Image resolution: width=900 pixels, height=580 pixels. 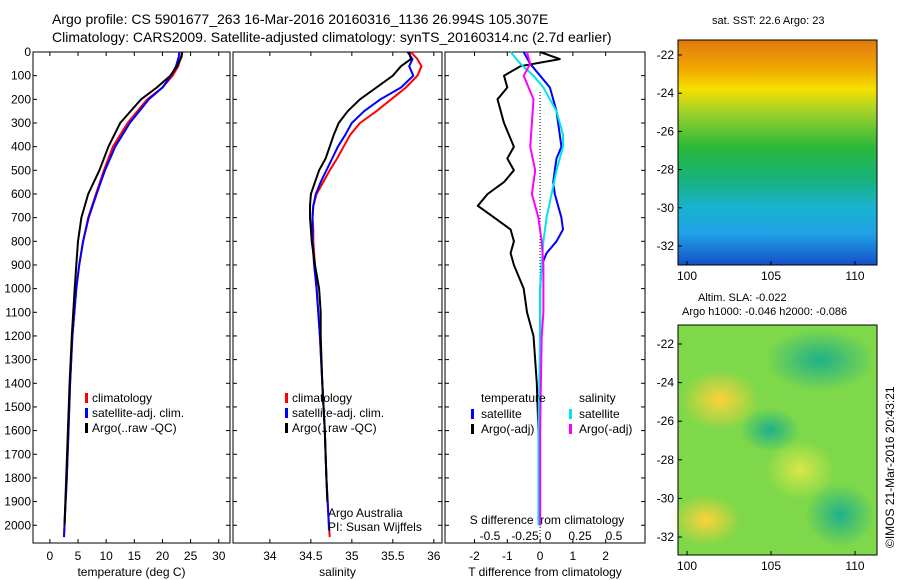 What do you see at coordinates (78, 556) in the screenshot?
I see `x-tick-label: 5` at bounding box center [78, 556].